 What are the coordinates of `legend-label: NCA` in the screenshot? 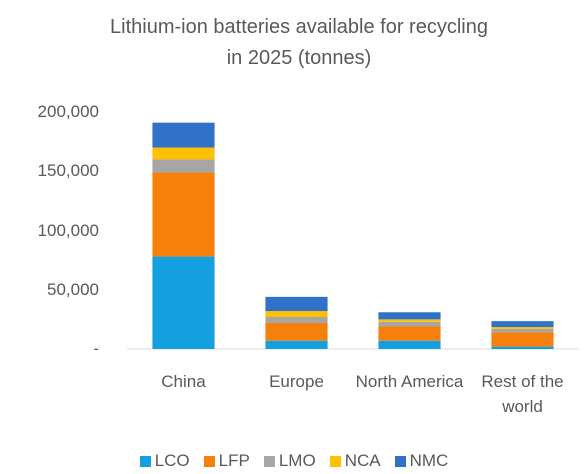 It's located at (362, 460).